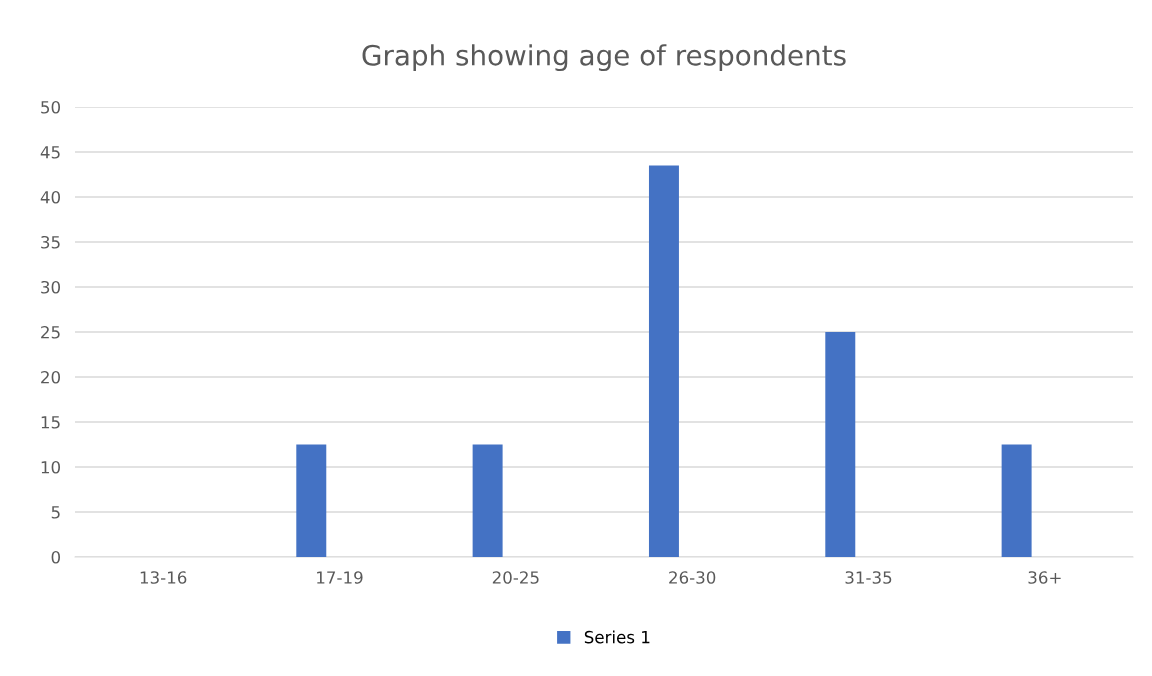 The width and height of the screenshot is (1152, 676). What do you see at coordinates (868, 577) in the screenshot?
I see `x-tick-label: 31-35` at bounding box center [868, 577].